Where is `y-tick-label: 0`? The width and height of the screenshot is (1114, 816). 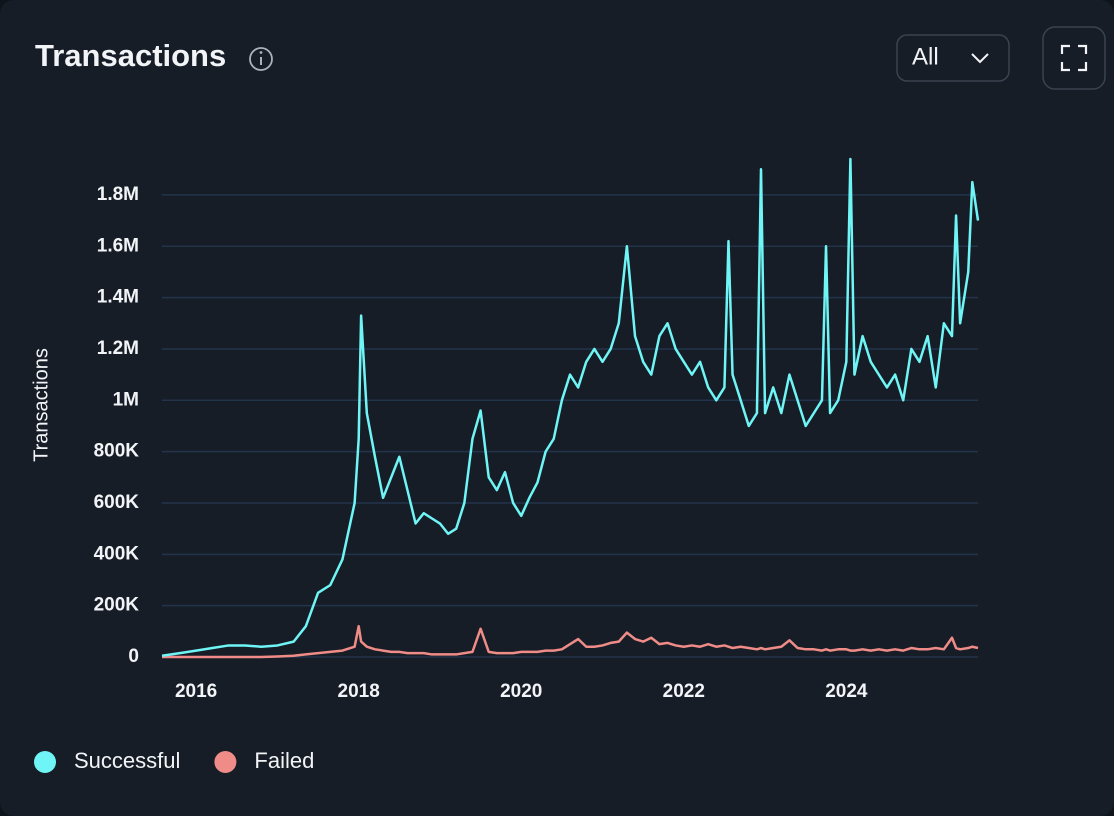 y-tick-label: 0 is located at coordinates (133, 656).